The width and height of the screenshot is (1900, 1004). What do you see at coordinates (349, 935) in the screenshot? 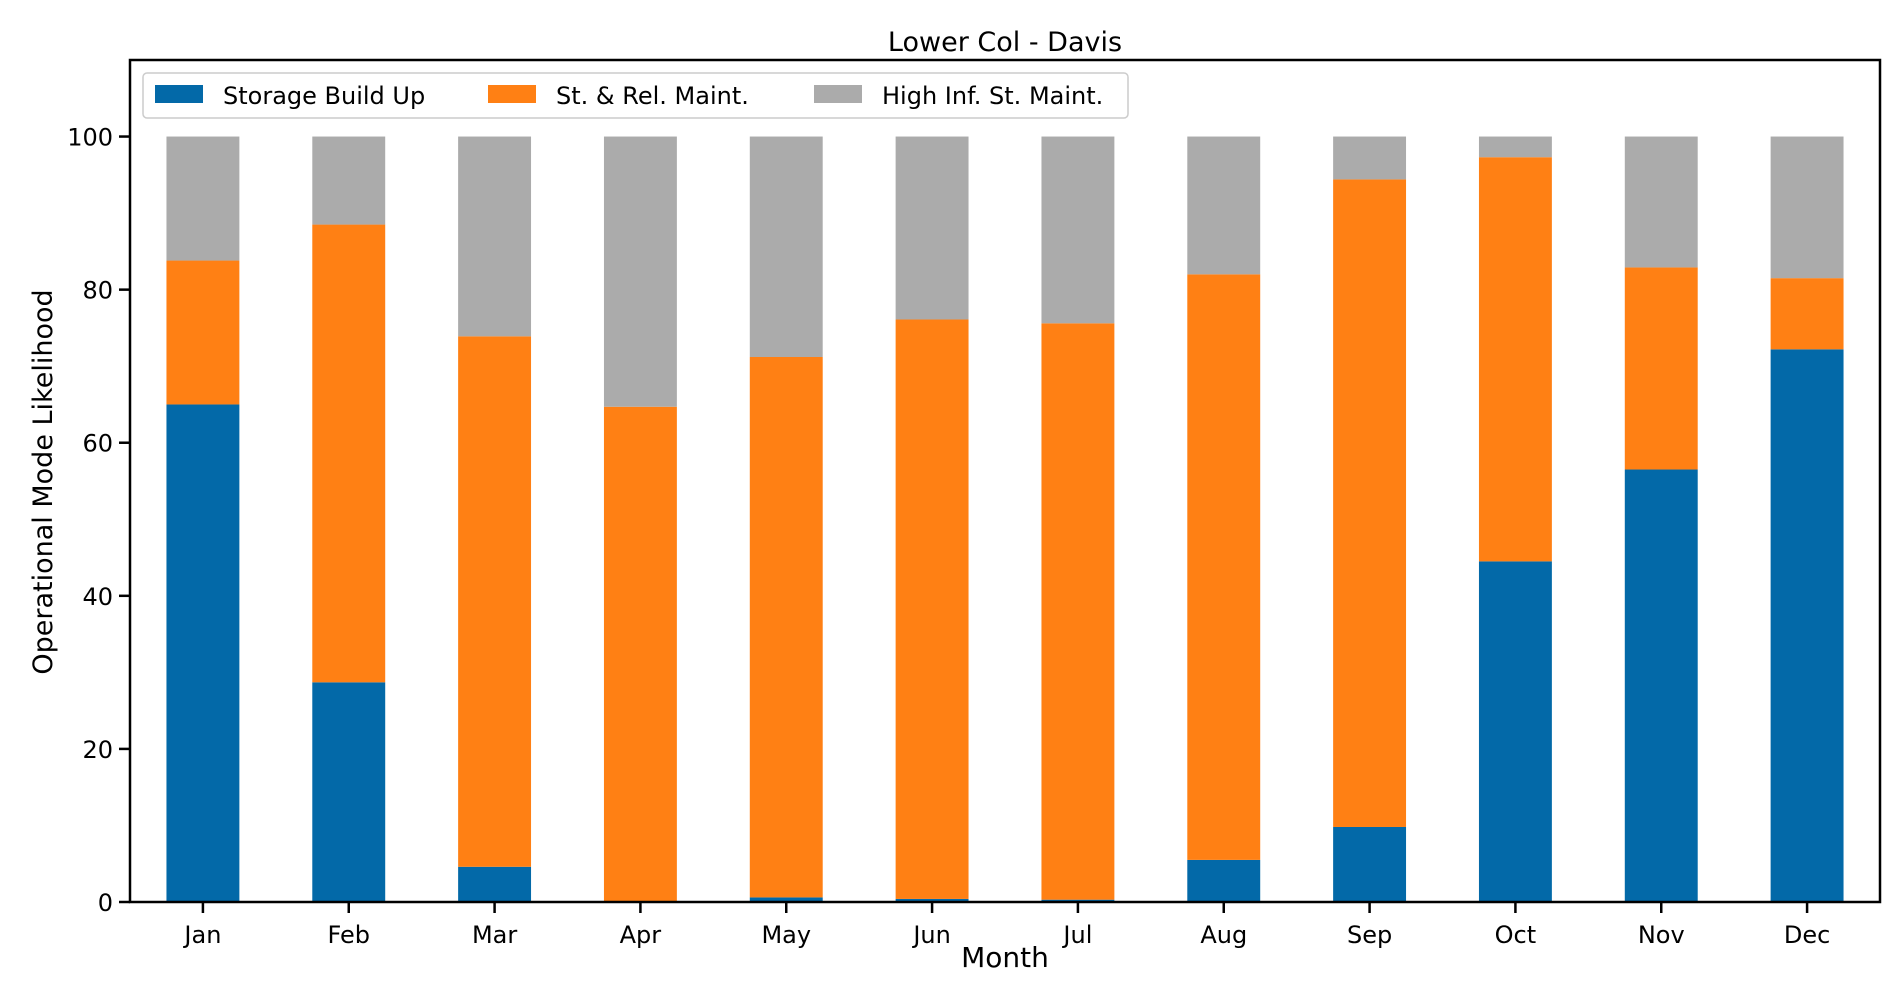
I see `x-tick-label: Feb` at bounding box center [349, 935].